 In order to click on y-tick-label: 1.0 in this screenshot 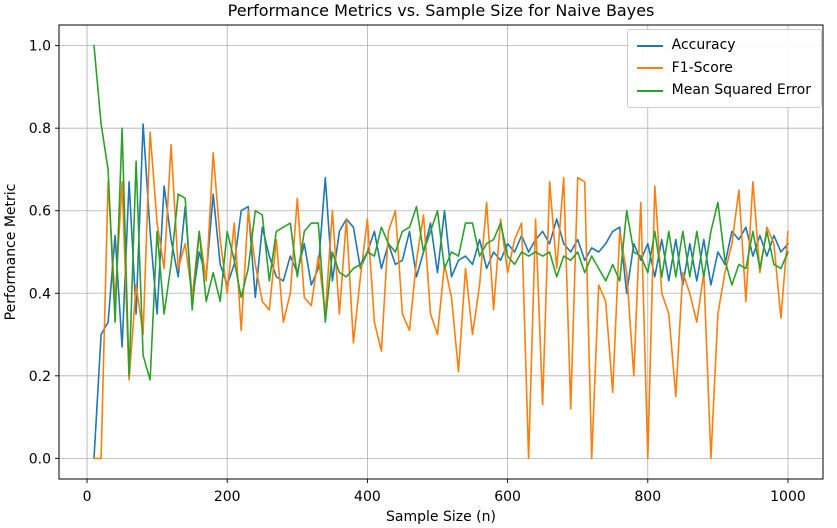, I will do `click(40, 47)`.